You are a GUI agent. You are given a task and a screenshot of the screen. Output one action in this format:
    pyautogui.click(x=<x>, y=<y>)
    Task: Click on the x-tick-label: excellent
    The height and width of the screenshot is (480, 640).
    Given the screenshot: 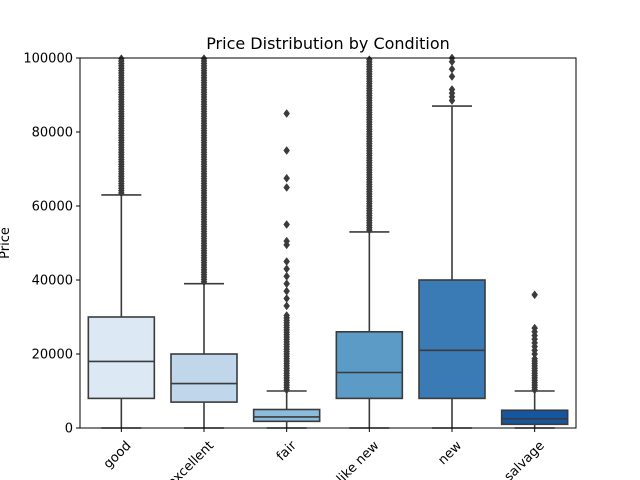 What is the action you would take?
    pyautogui.click(x=191, y=459)
    